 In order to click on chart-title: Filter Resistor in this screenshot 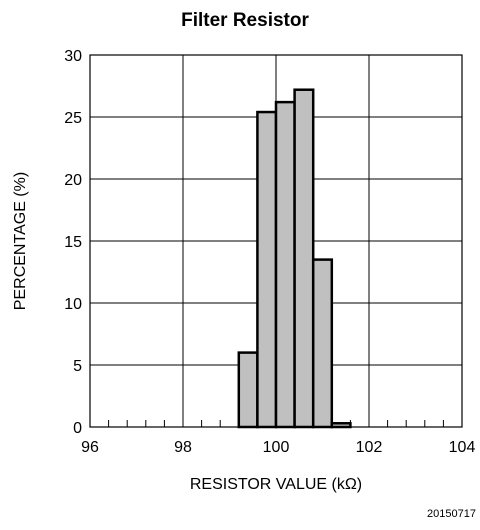, I will do `click(245, 20)`.